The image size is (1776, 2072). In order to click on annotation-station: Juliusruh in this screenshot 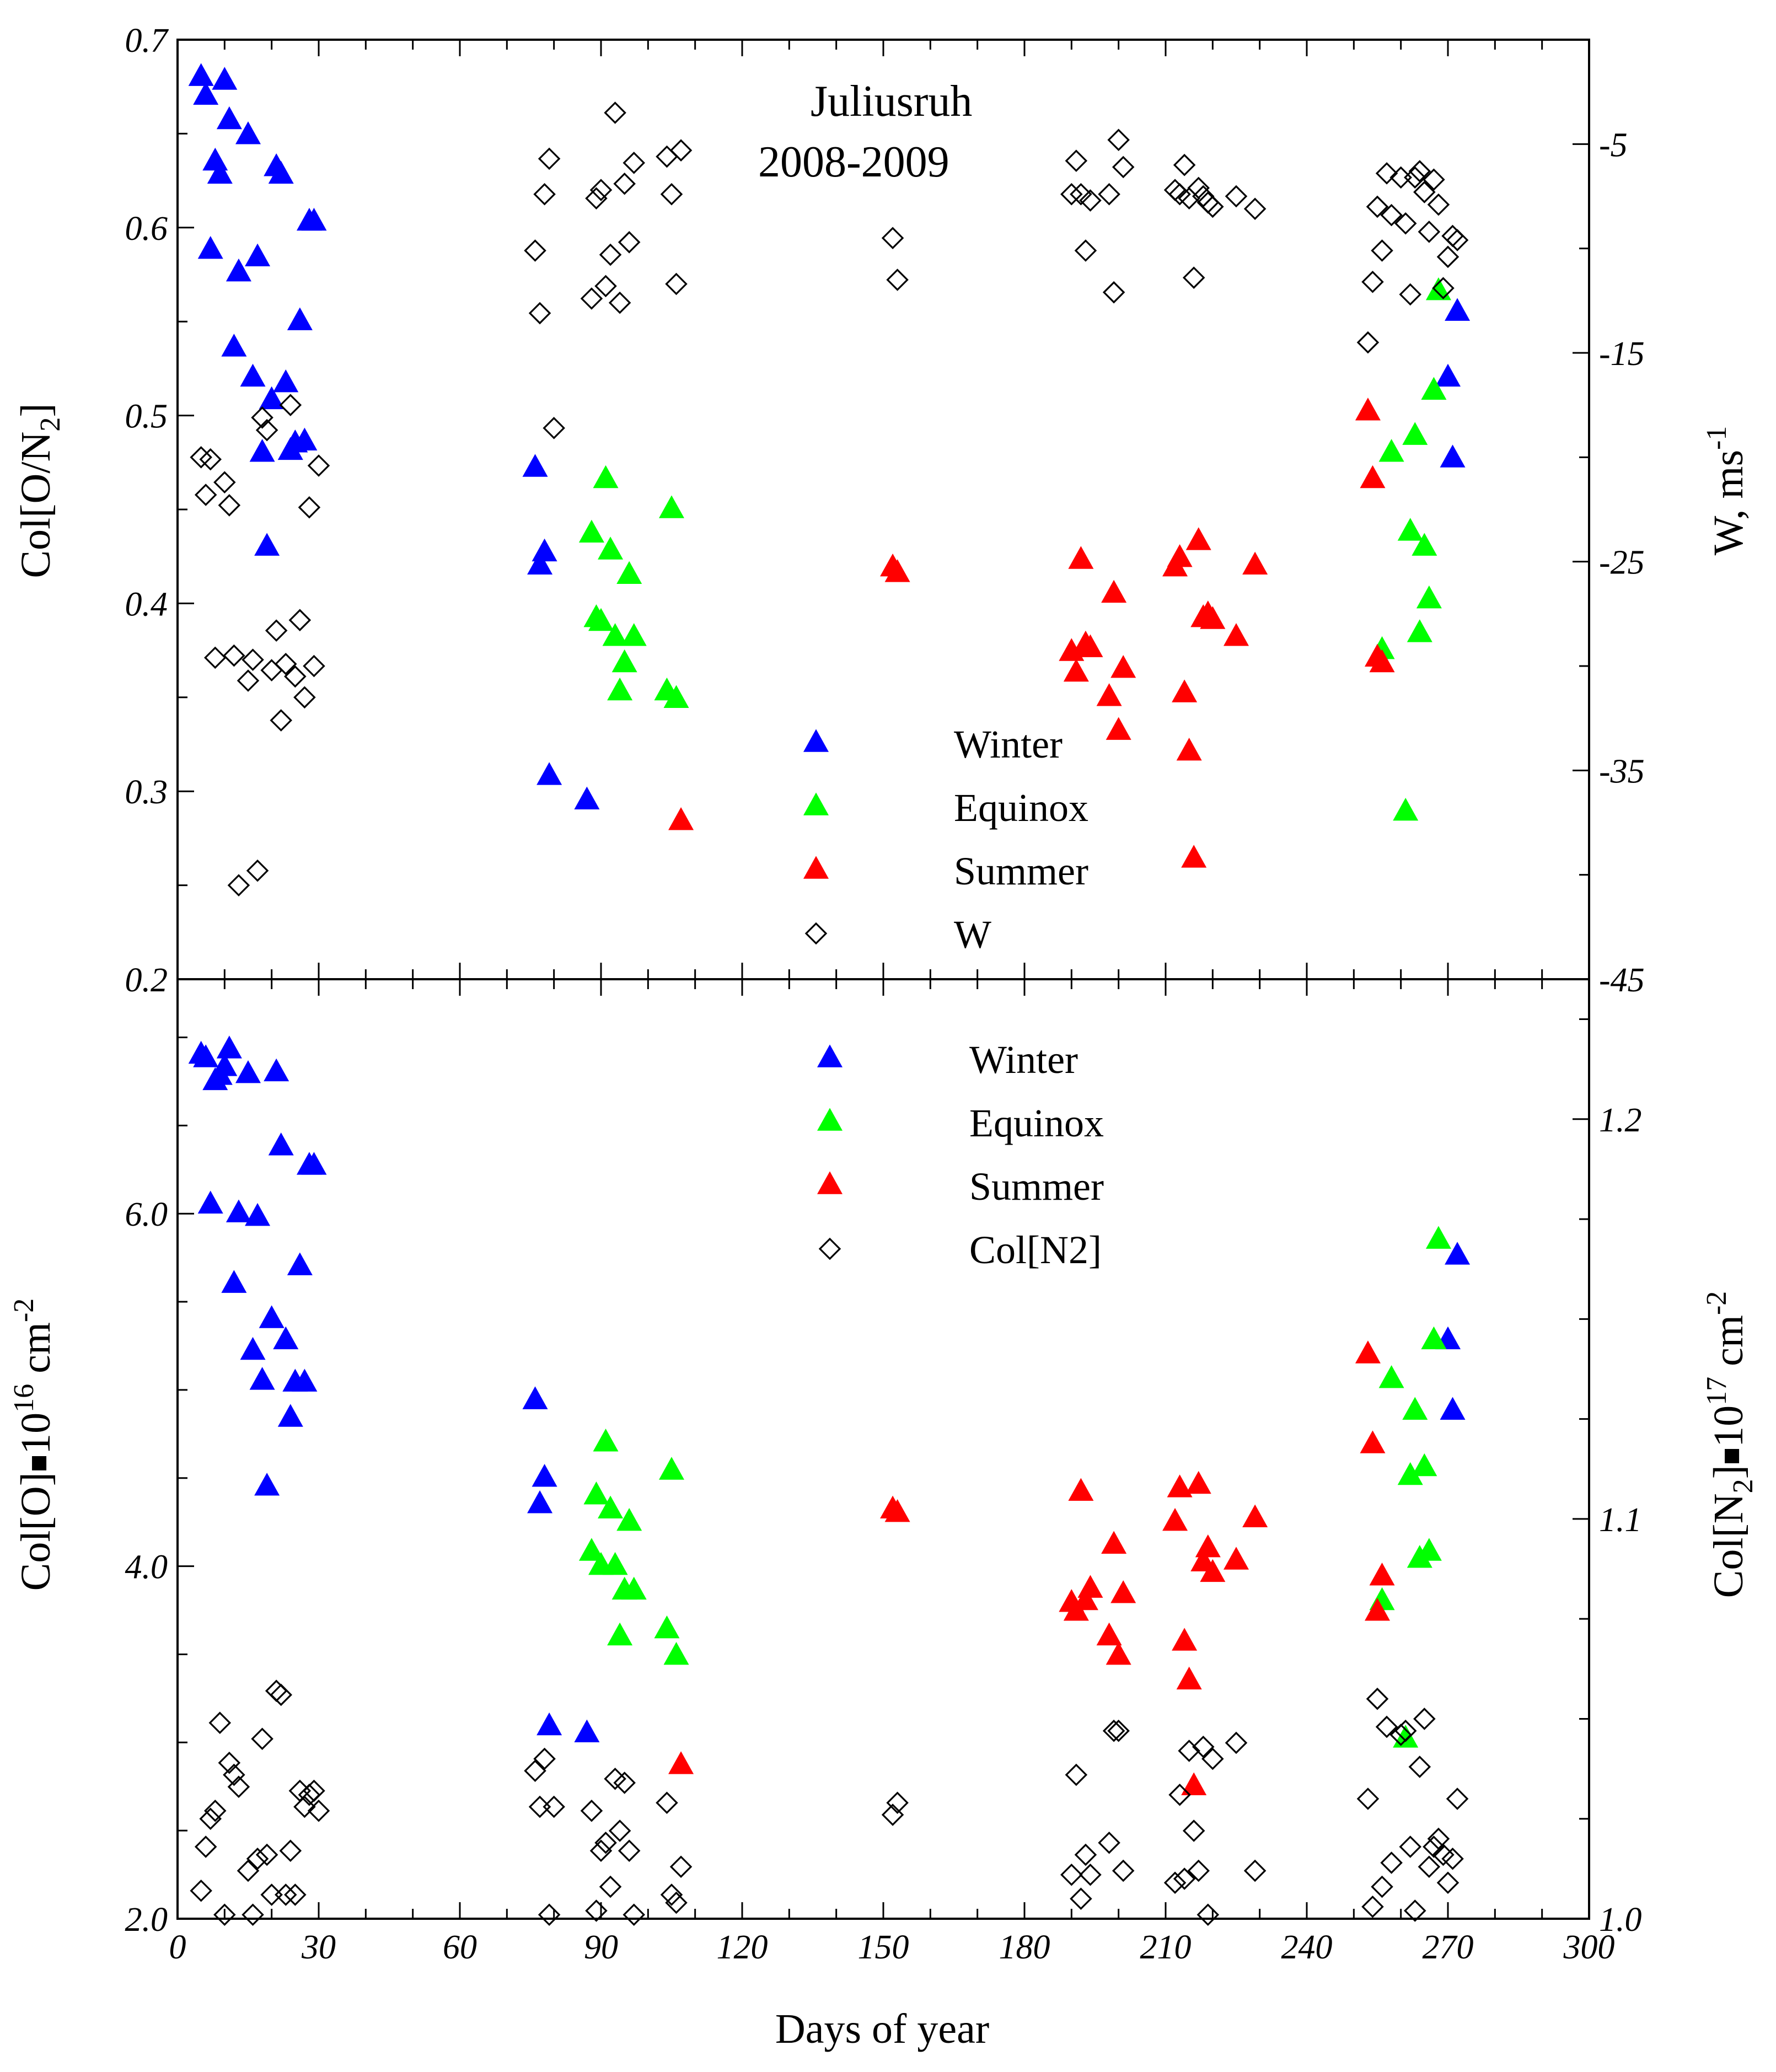, I will do `click(891, 101)`.